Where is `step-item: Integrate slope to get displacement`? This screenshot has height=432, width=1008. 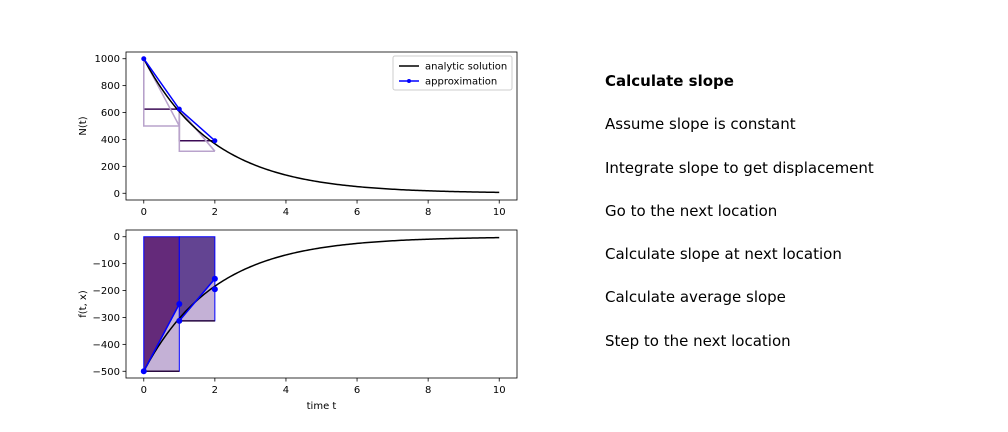 step-item: Integrate slope to get displacement is located at coordinates (739, 167).